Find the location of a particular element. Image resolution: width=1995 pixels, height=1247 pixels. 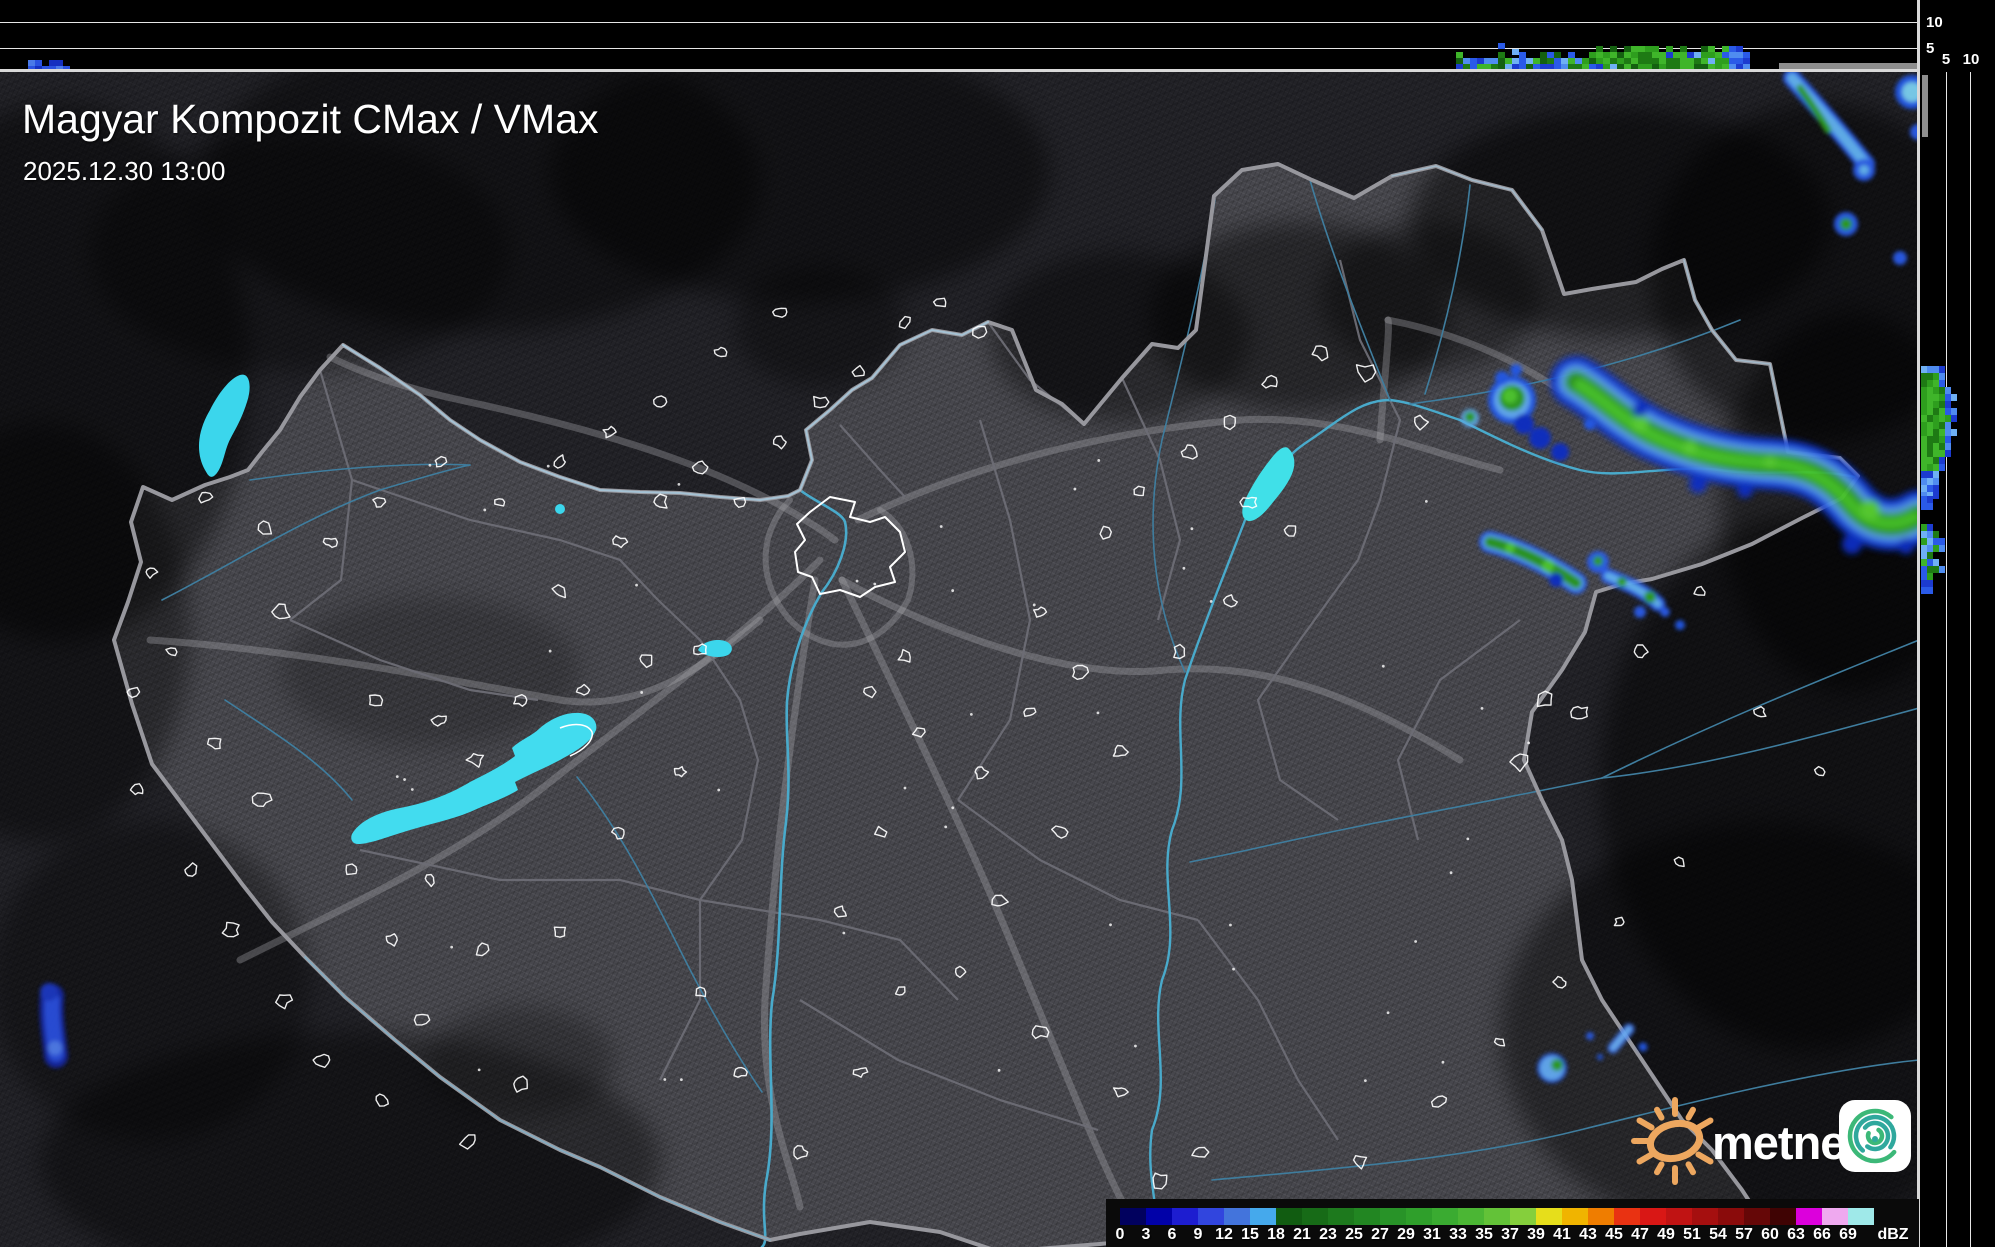

timestamp: 2025.12.30 13:00 is located at coordinates (124, 171).